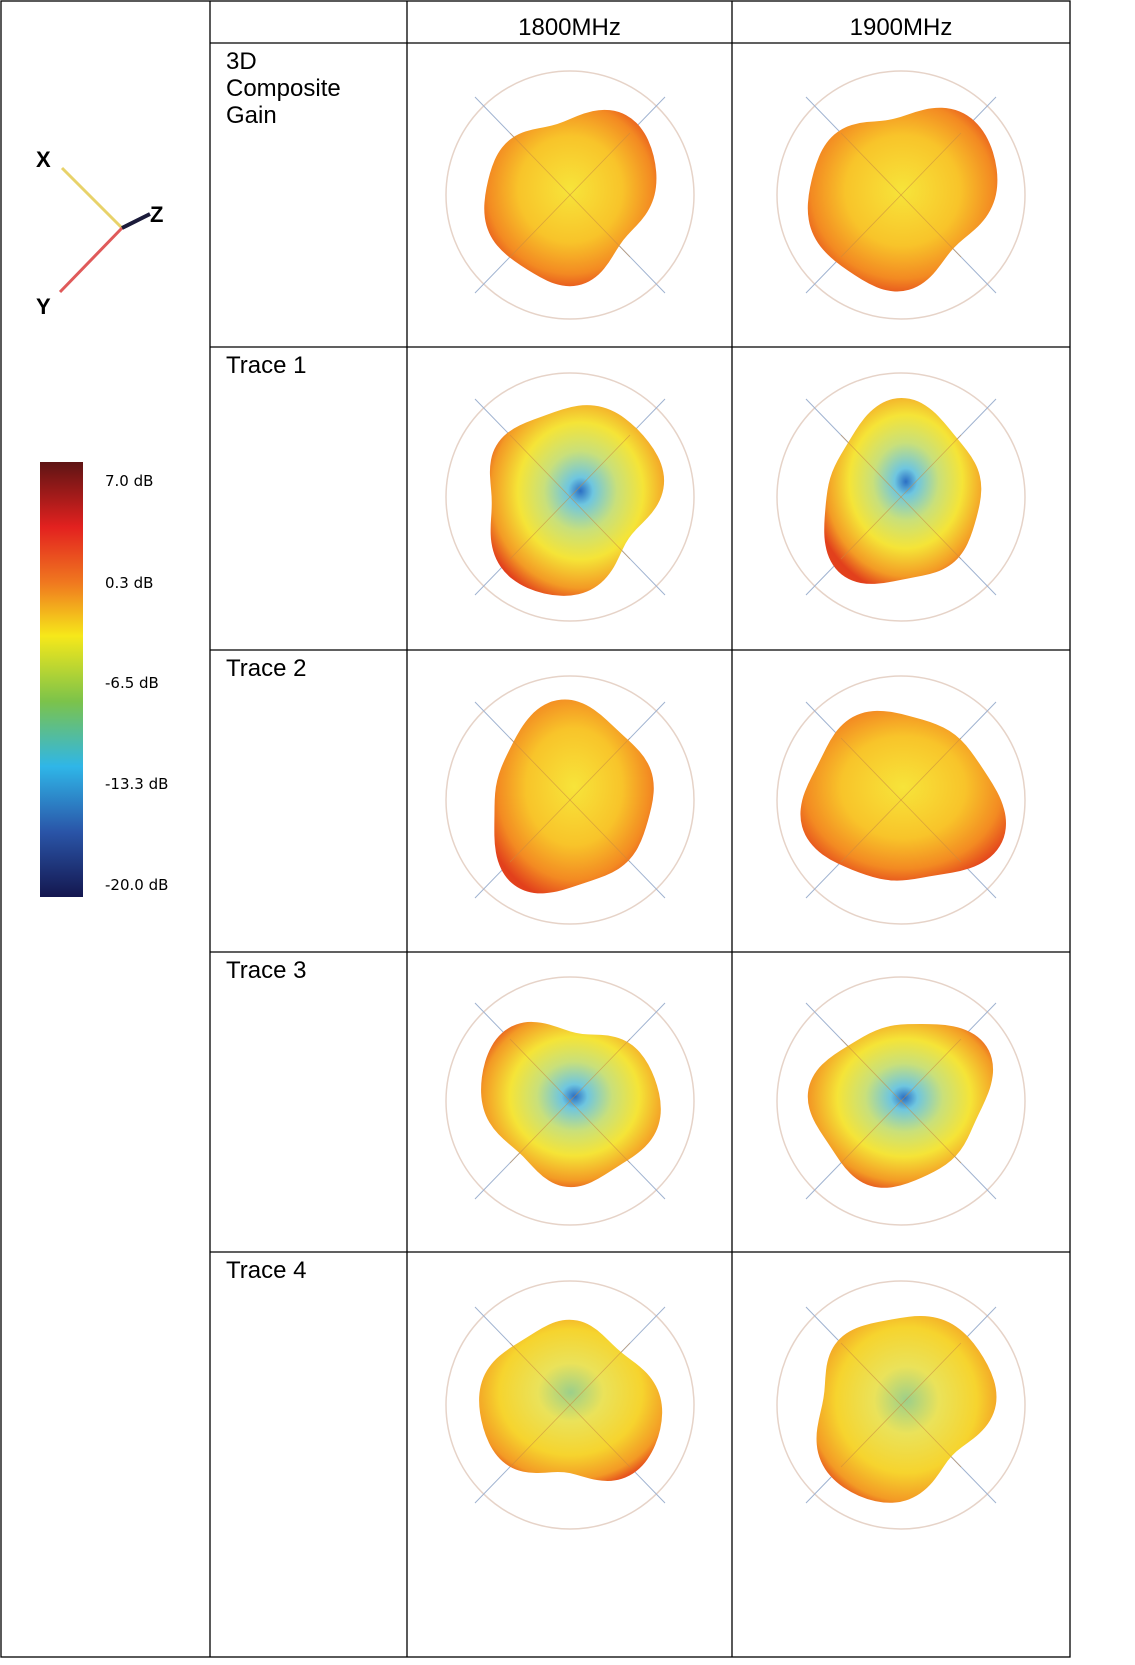 This screenshot has height=1665, width=1135. What do you see at coordinates (283, 88) in the screenshot?
I see `row-label: 3D Composite Gain` at bounding box center [283, 88].